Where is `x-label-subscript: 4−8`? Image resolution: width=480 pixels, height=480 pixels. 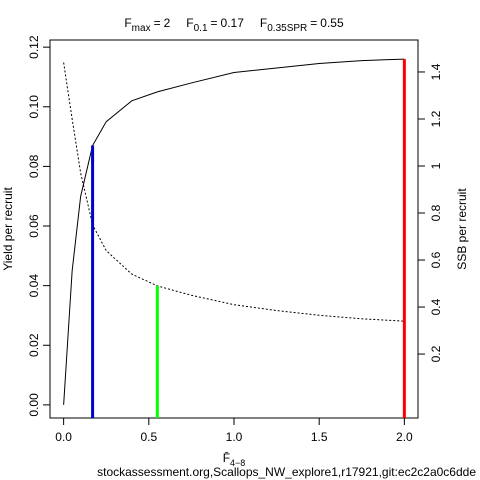
x-label-subscript: 4−8 is located at coordinates (237, 463).